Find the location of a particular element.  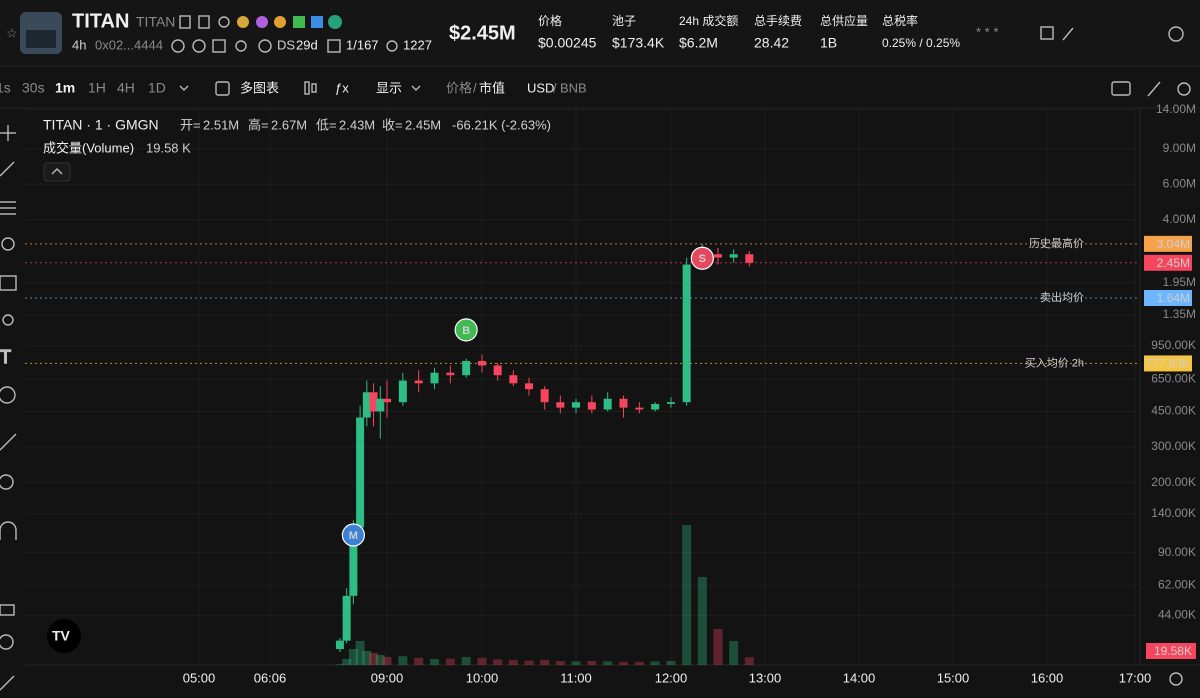

mcap-mode: 市值 is located at coordinates (492, 87).